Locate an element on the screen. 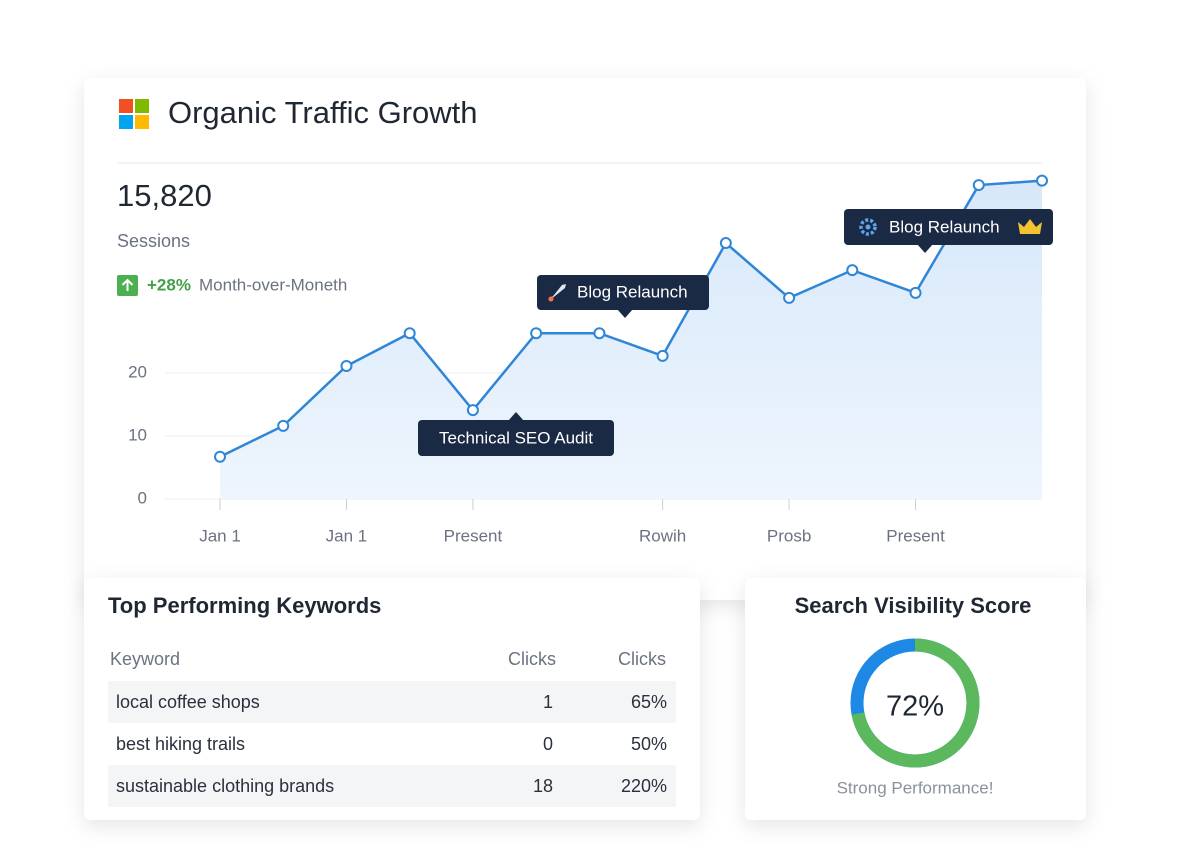  cell: 50% is located at coordinates (649, 744).